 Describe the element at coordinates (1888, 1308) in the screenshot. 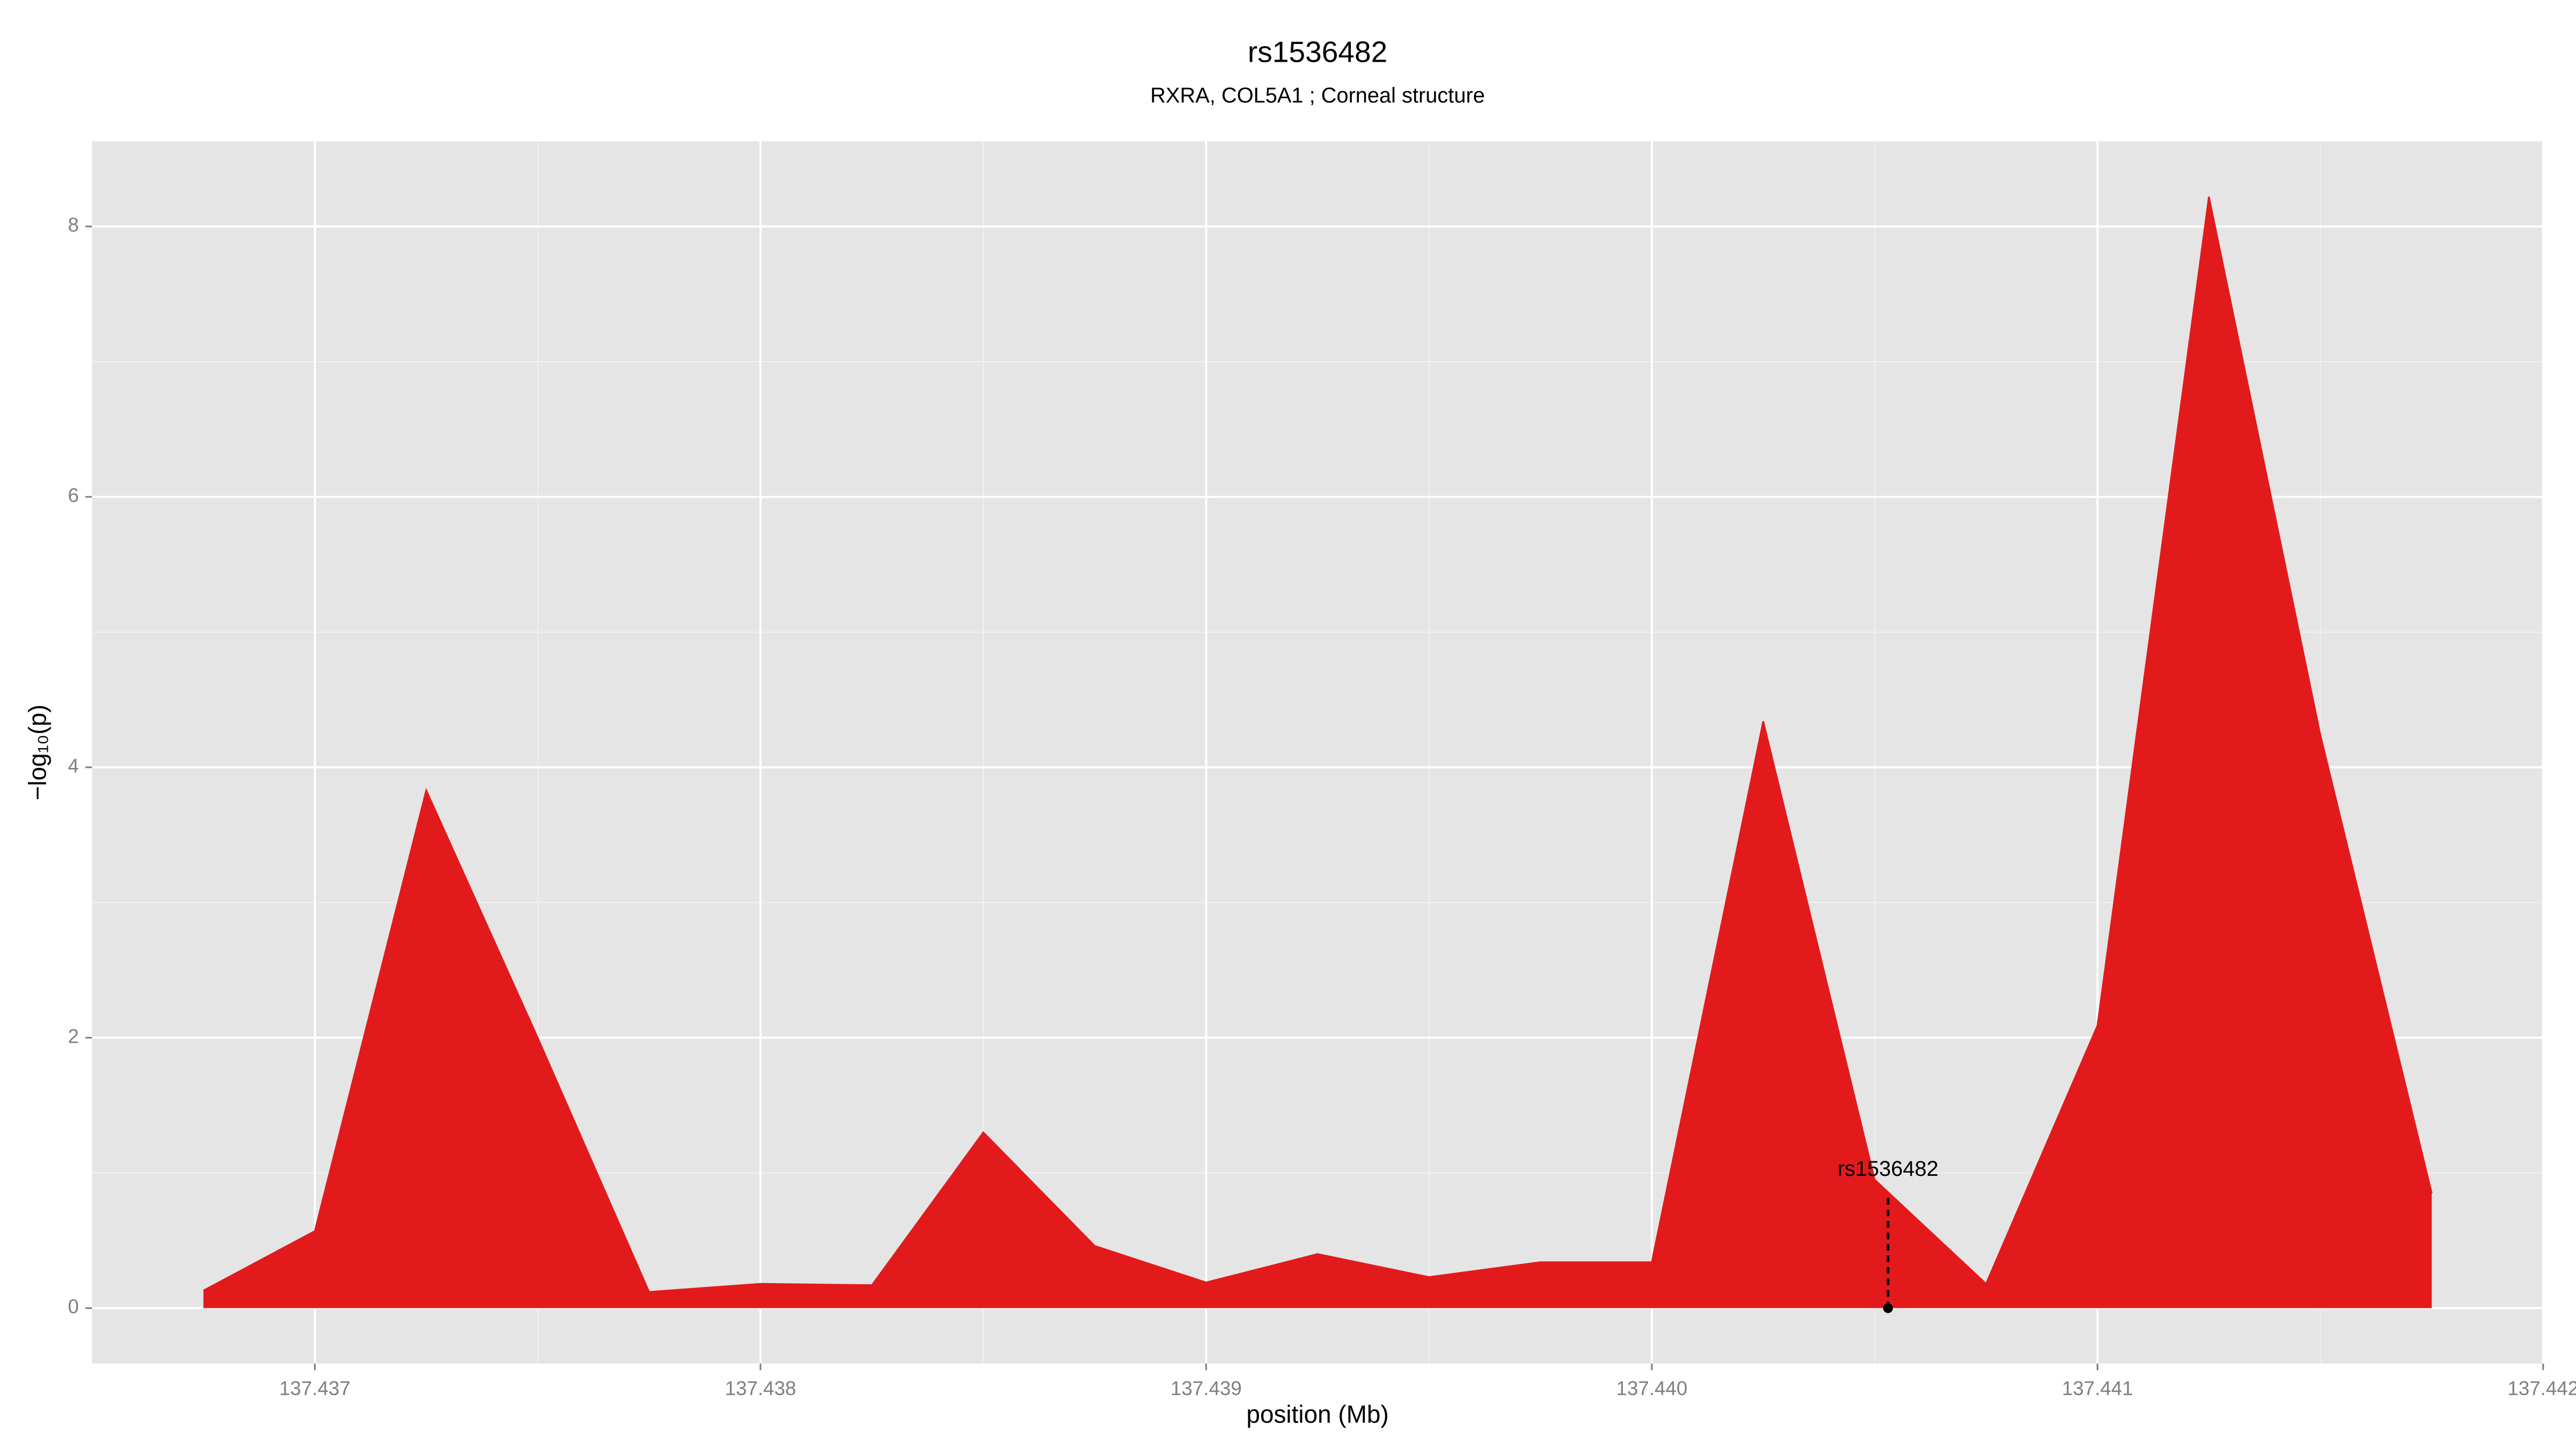

I see `annotation-point` at that location.